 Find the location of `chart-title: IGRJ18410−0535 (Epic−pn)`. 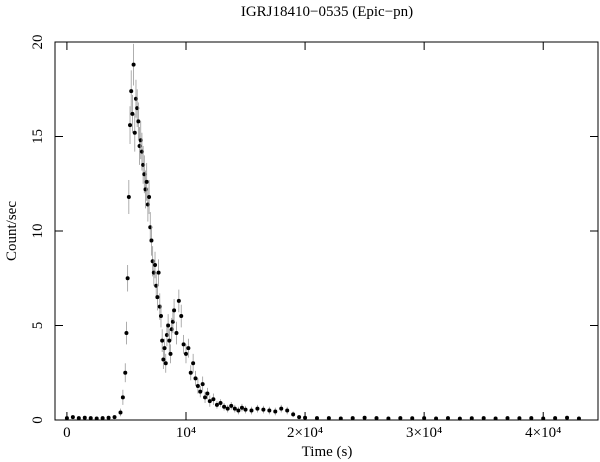

chart-title: IGRJ18410−0535 (Epic−pn) is located at coordinates (327, 12).